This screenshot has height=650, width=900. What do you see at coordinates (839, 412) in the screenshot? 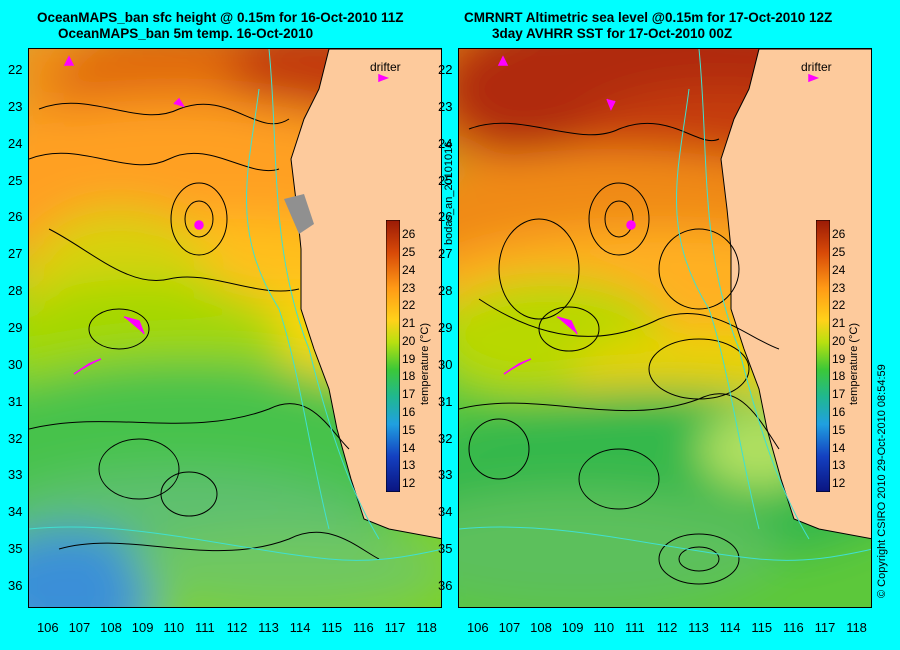
I see `right-colorbar-tick: 16` at bounding box center [839, 412].